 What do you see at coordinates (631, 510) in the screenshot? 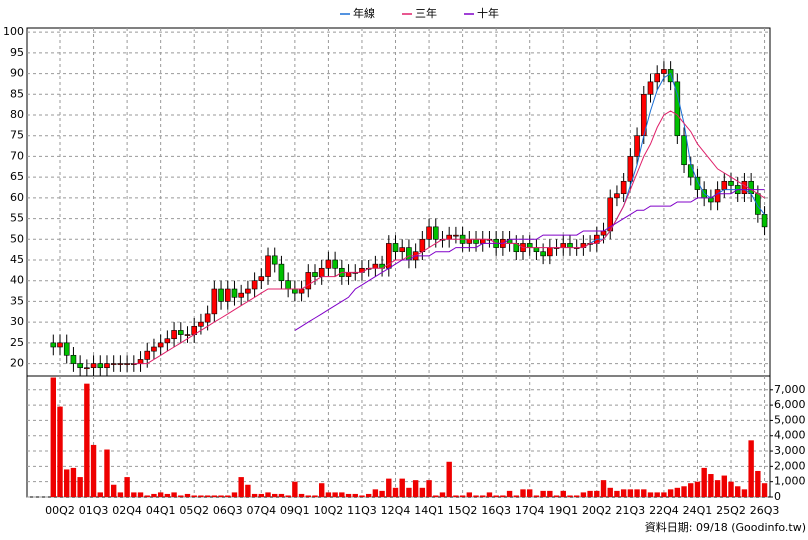
I see `x-tick-label: 21Q3` at bounding box center [631, 510].